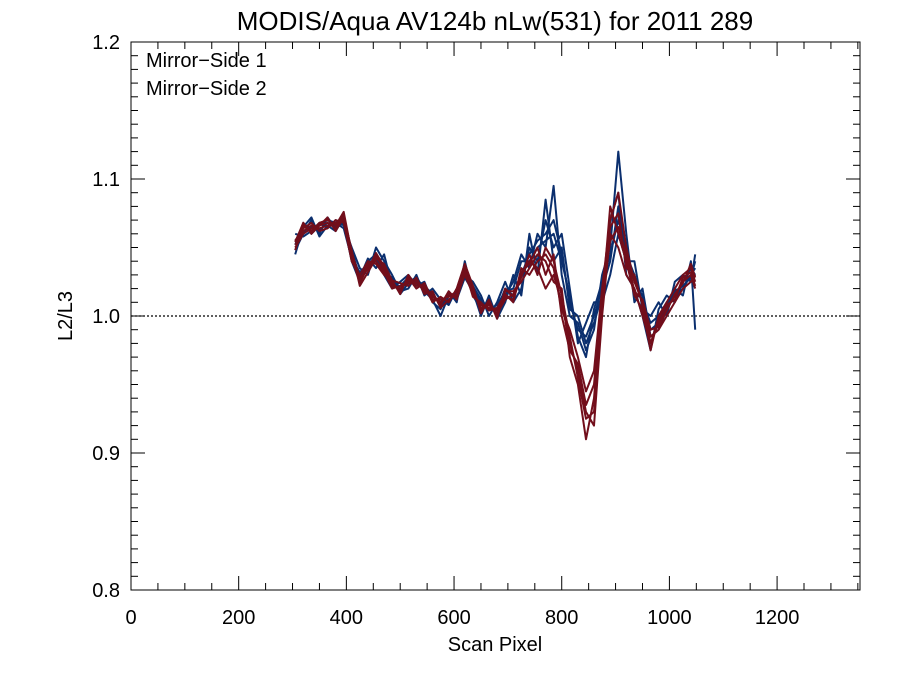 The height and width of the screenshot is (675, 900). I want to click on x-tick-label: 0, so click(130, 618).